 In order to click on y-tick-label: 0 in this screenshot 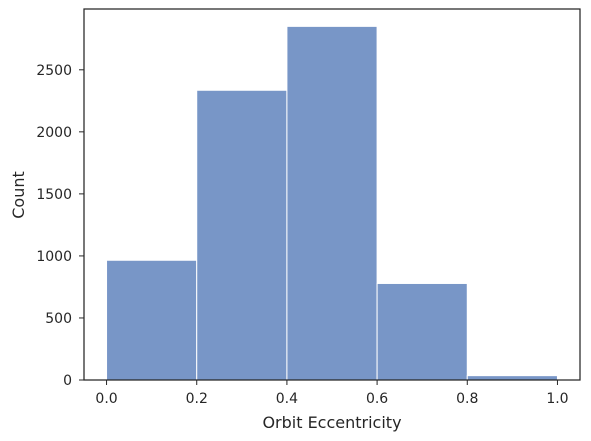, I will do `click(67, 381)`.